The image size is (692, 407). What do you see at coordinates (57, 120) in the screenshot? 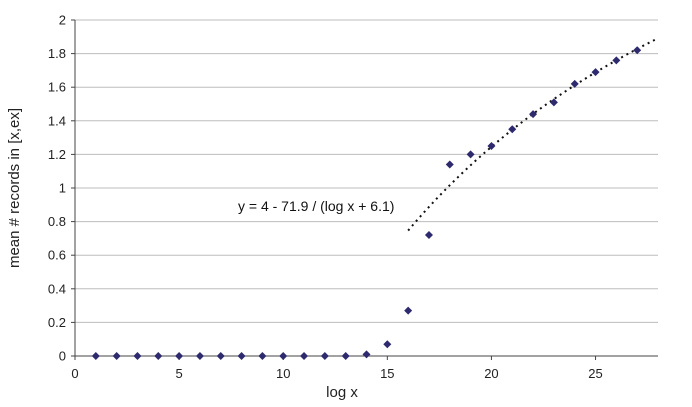
I see `y-tick-label-7: 1.4` at bounding box center [57, 120].